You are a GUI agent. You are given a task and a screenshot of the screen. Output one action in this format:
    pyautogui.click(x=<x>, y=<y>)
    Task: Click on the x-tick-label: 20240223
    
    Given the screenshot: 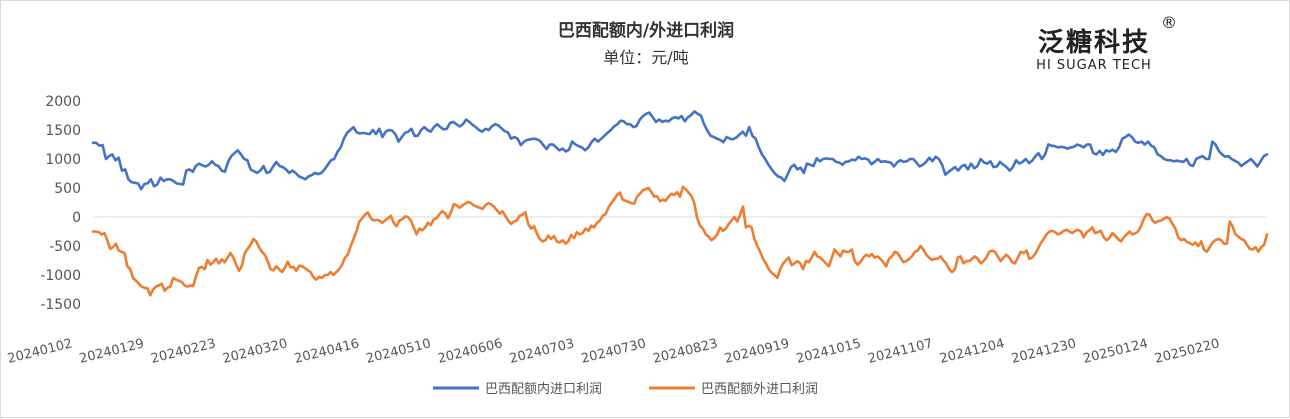 What is the action you would take?
    pyautogui.click(x=184, y=351)
    